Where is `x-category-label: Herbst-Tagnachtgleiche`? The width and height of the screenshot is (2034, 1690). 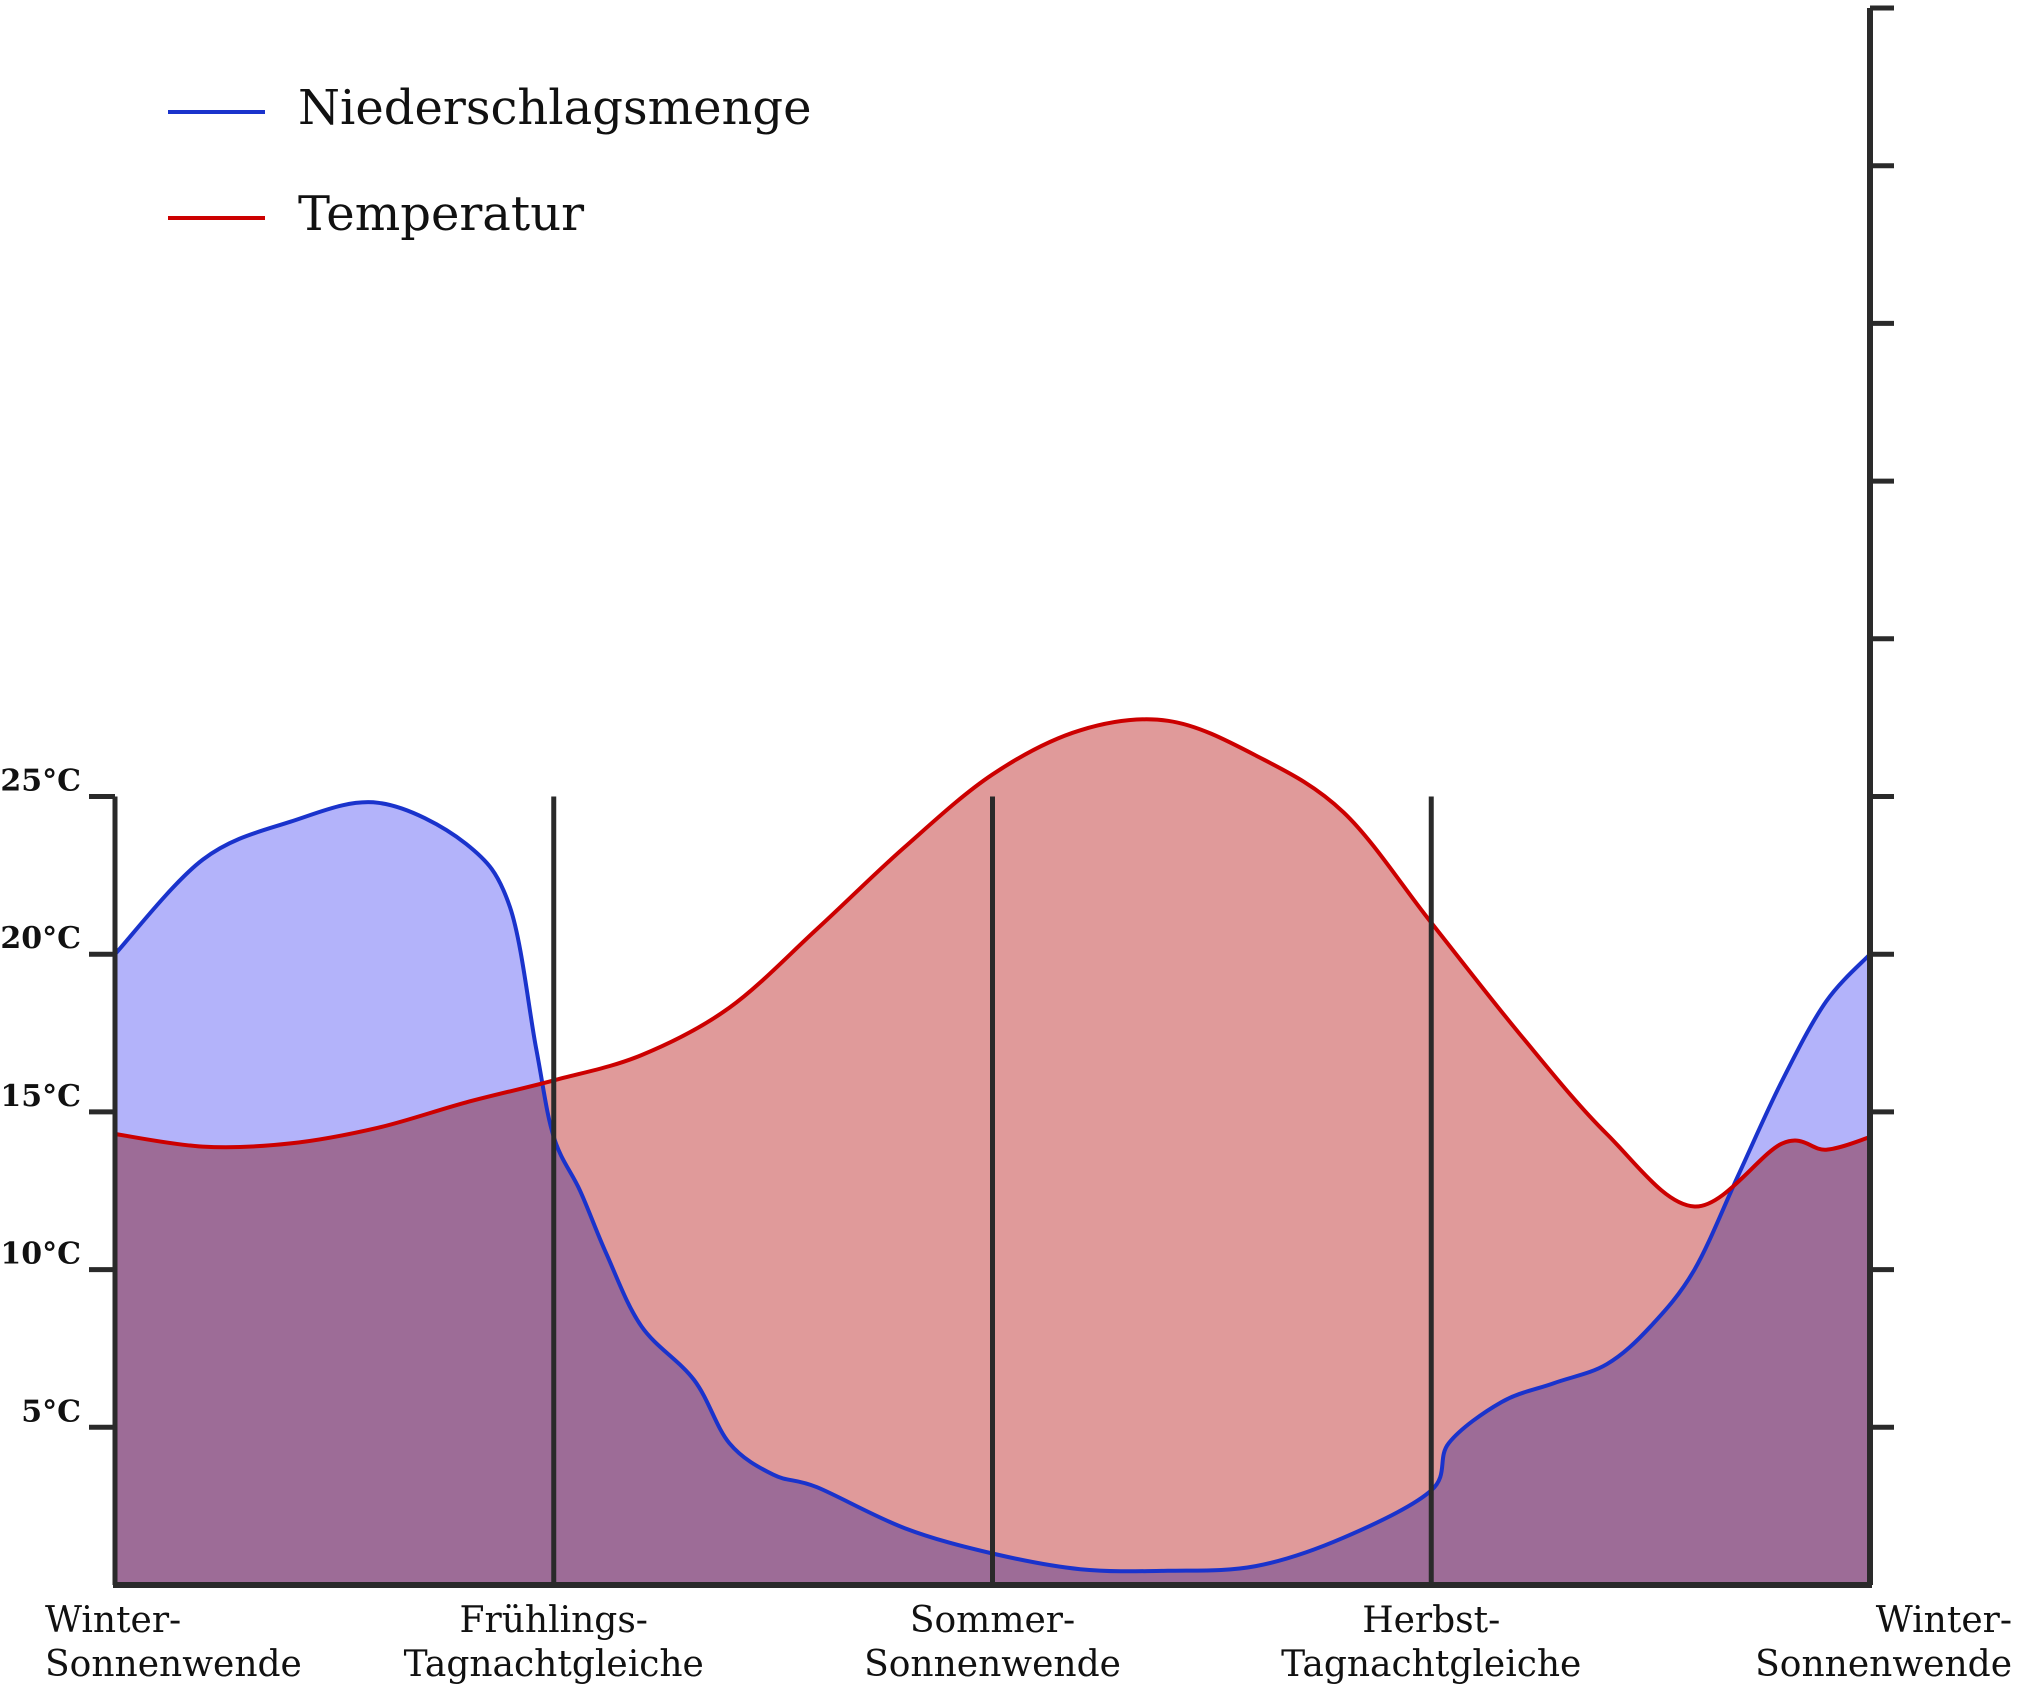
x-category-label: Herbst-Tagnachtgleiche is located at coordinates (1431, 1642).